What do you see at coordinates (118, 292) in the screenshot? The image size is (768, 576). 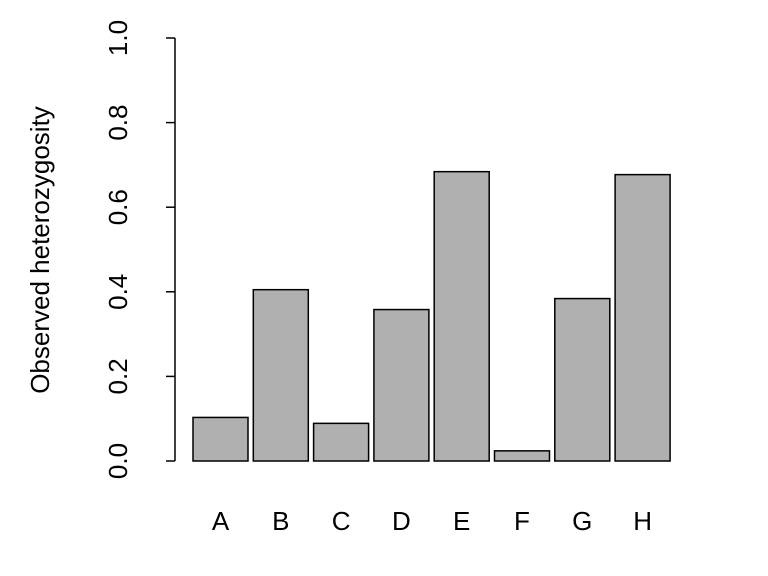 I see `y-tick-label: 0.4` at bounding box center [118, 292].